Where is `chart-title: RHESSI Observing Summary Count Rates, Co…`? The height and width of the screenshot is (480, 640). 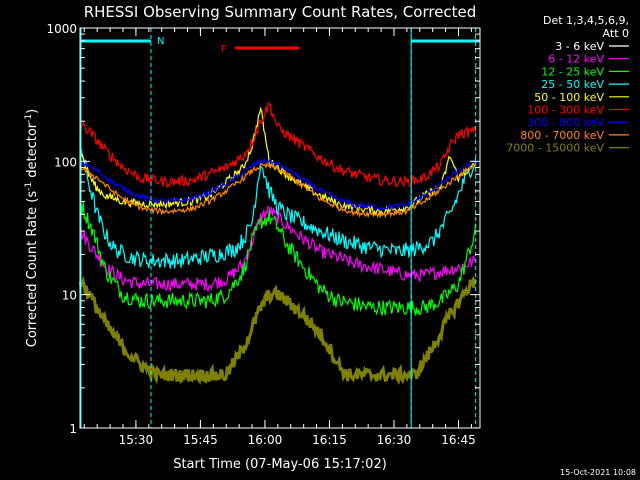 chart-title: RHESSI Observing Summary Count Rates, Co… is located at coordinates (280, 12).